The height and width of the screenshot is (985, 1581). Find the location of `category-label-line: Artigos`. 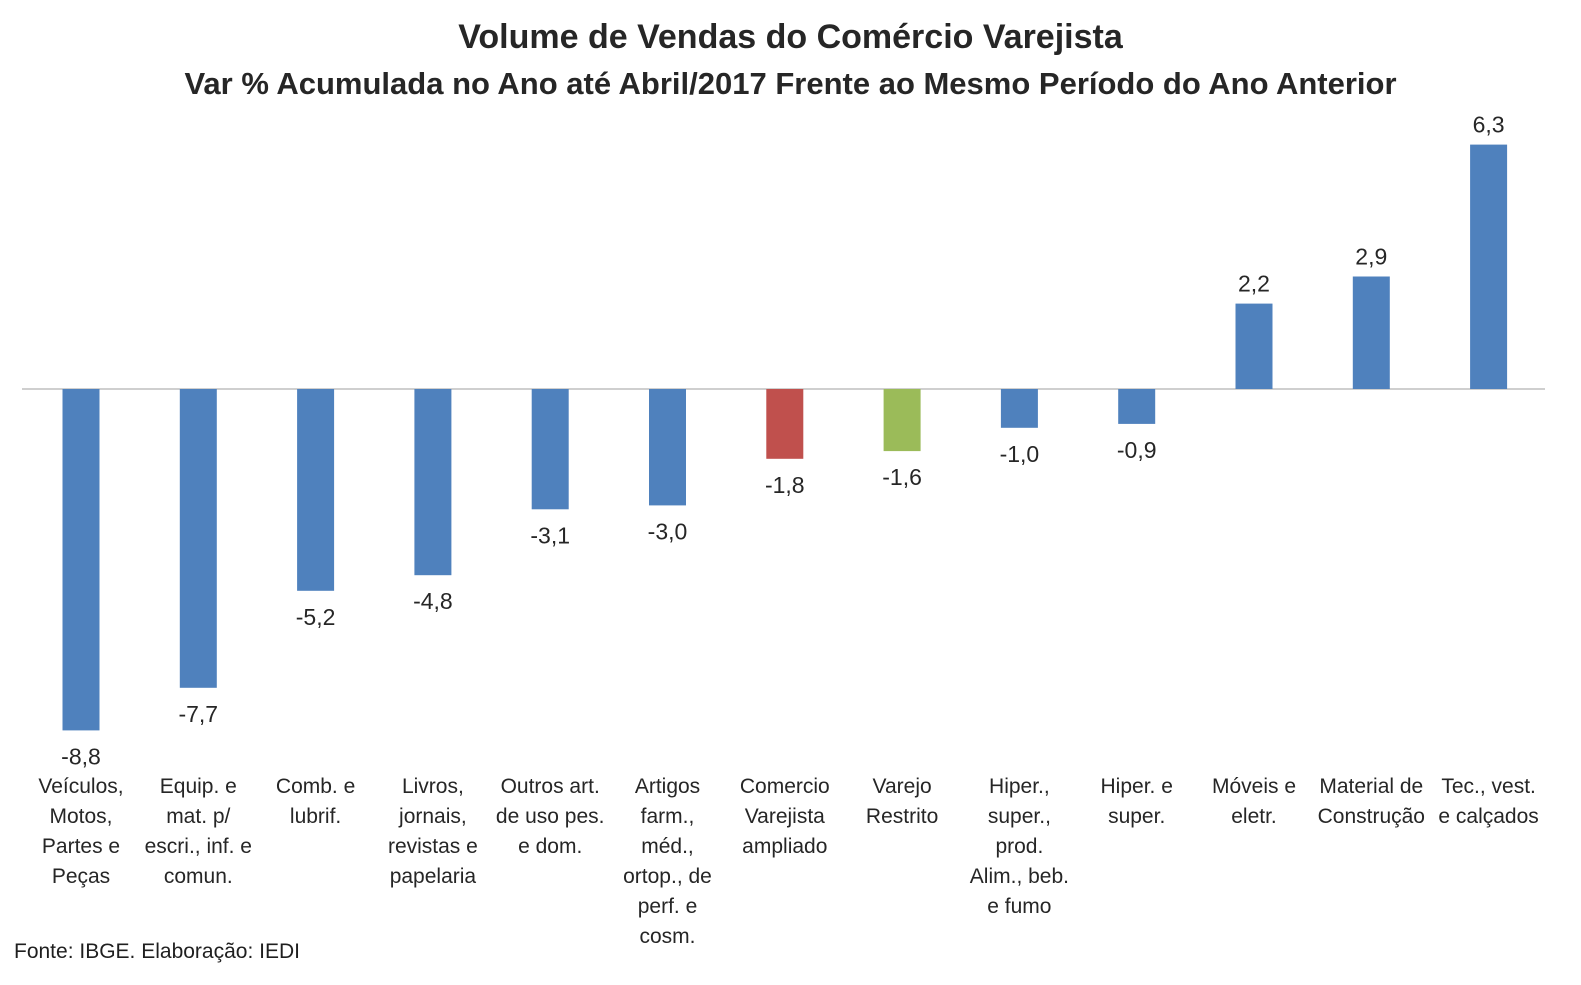

category-label-line: Artigos is located at coordinates (667, 786).